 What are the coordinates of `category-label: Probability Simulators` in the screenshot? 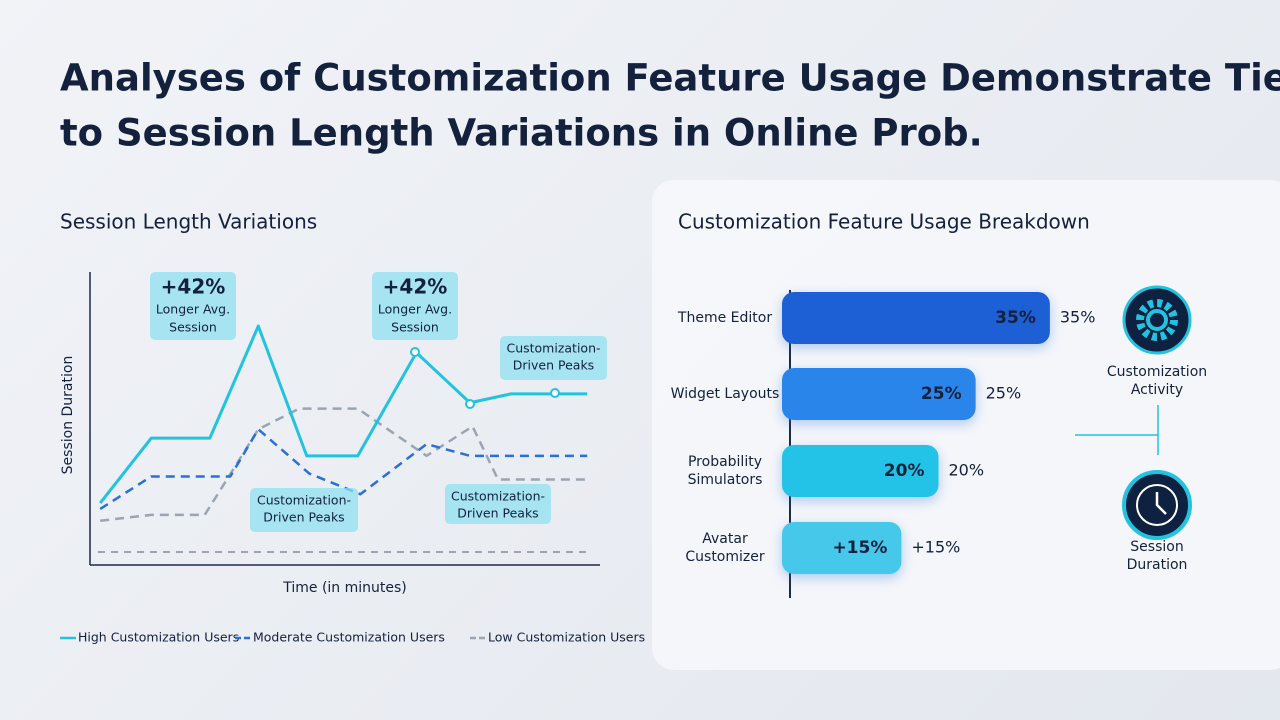 It's located at (725, 471).